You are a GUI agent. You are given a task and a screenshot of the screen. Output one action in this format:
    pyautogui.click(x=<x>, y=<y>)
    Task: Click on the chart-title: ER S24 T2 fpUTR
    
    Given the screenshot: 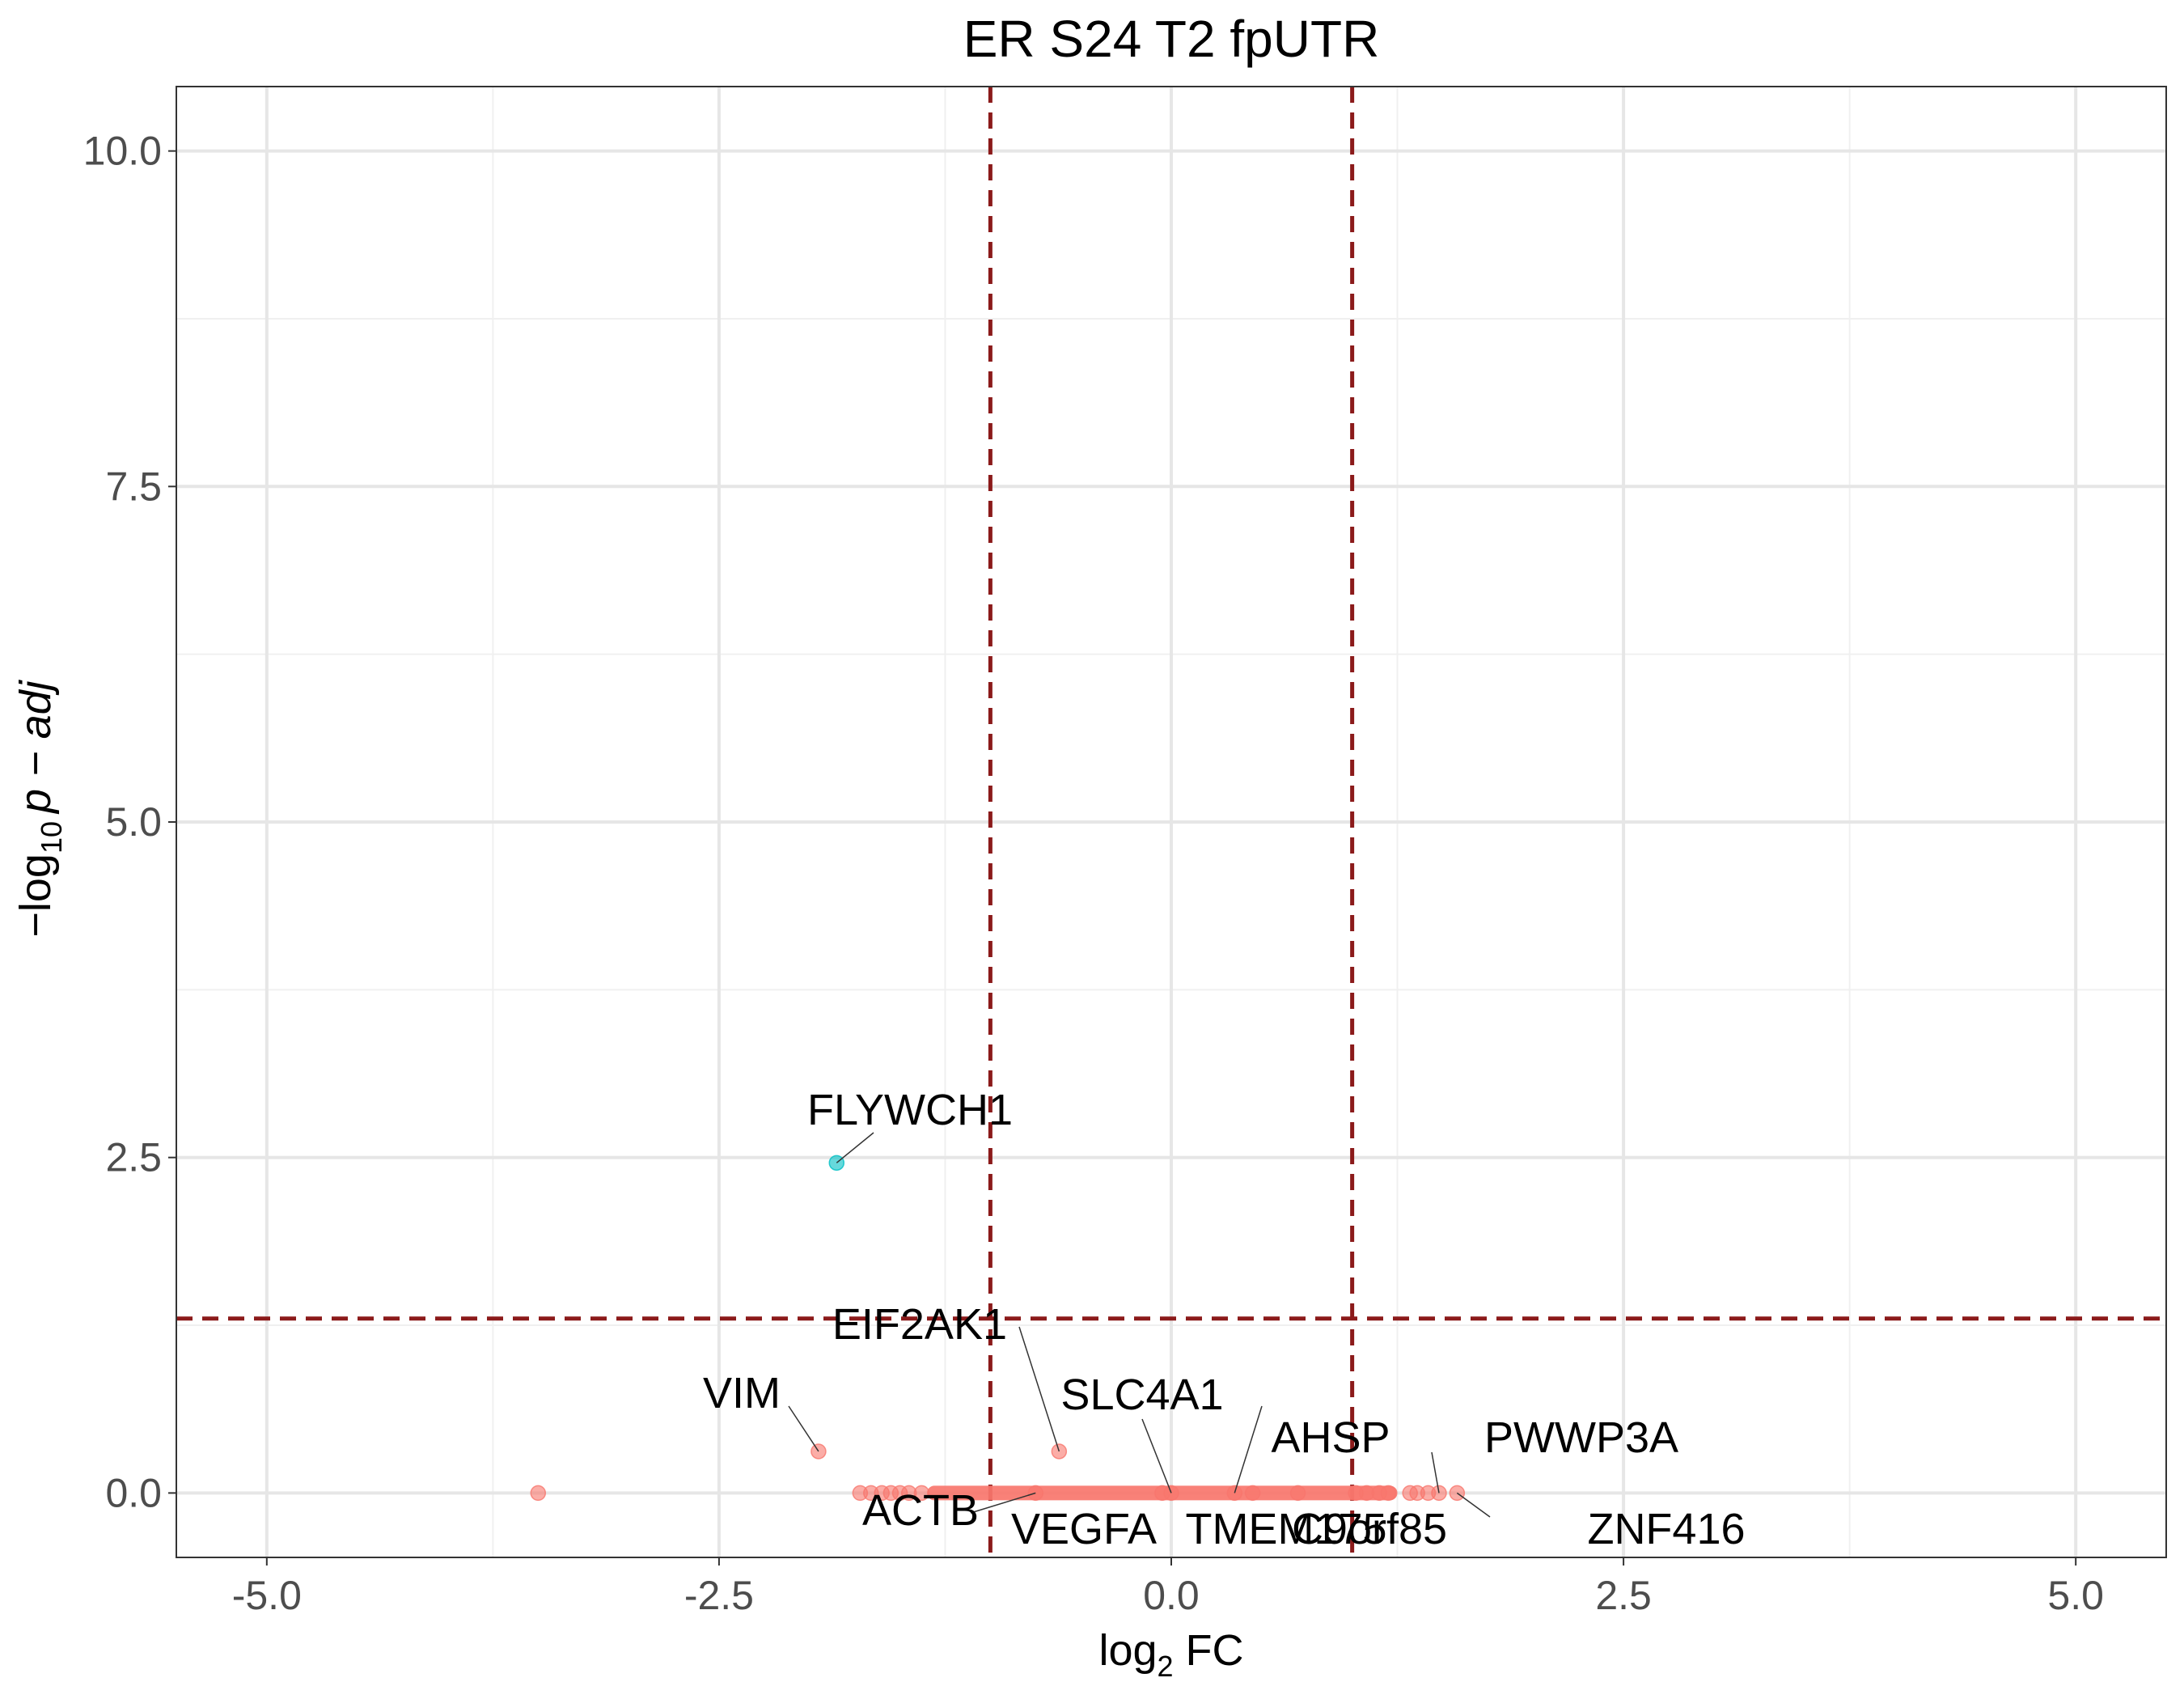 What is the action you would take?
    pyautogui.click(x=1171, y=39)
    